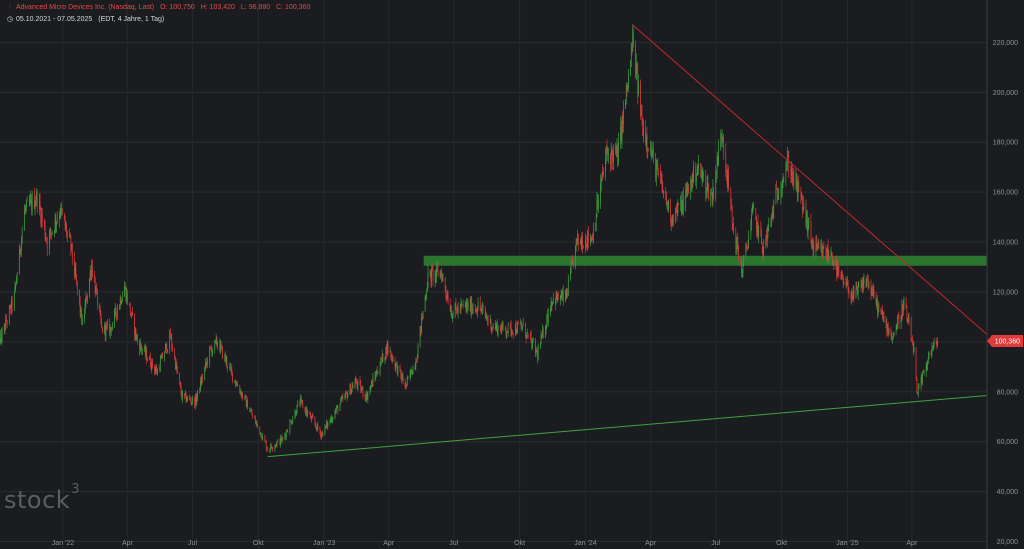 The width and height of the screenshot is (1024, 549). What do you see at coordinates (1005, 292) in the screenshot?
I see `price-tick-label: 120,000` at bounding box center [1005, 292].